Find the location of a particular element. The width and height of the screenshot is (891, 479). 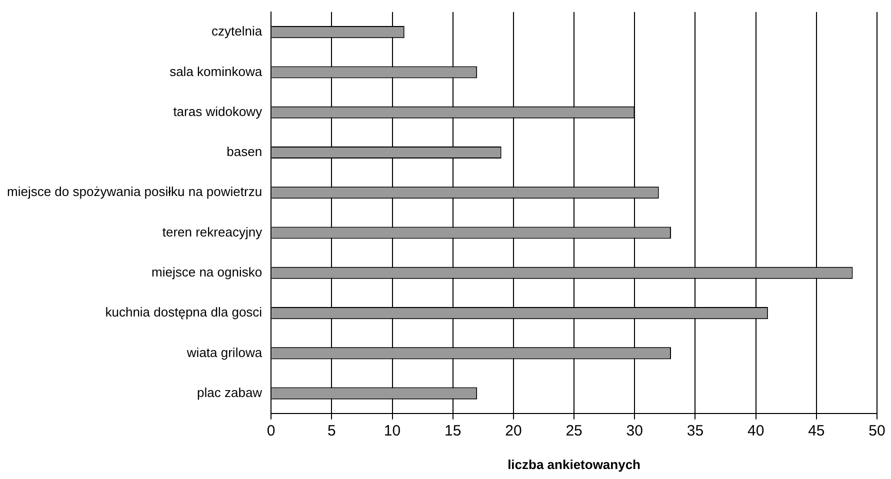

x-tick-label: 15 is located at coordinates (453, 431).